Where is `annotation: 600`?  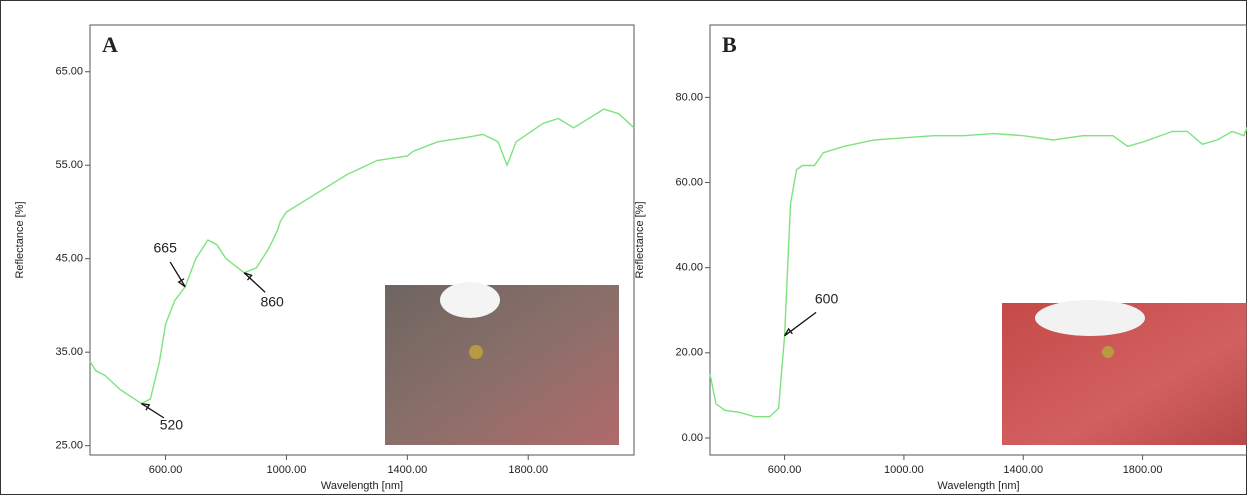
annotation: 600 is located at coordinates (827, 298).